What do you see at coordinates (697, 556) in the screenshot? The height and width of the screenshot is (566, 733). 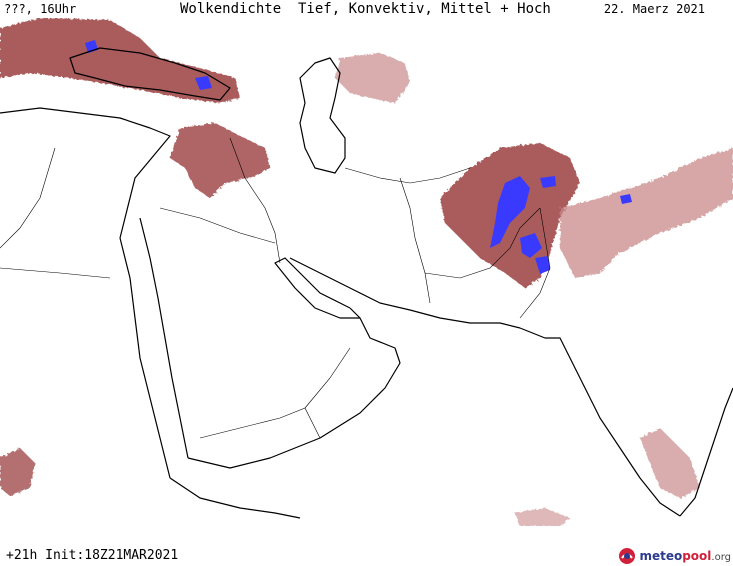 I see `brand-part-pool: pool` at bounding box center [697, 556].